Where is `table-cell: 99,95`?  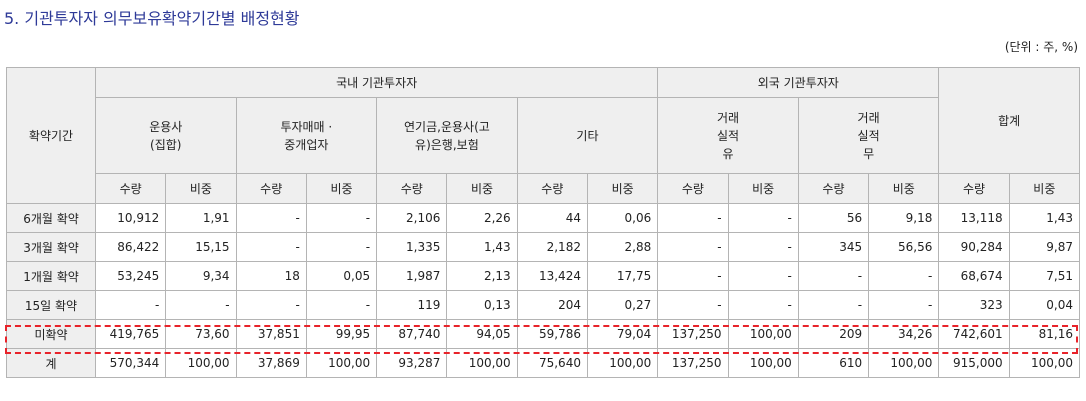 table-cell: 99,95 is located at coordinates (341, 334).